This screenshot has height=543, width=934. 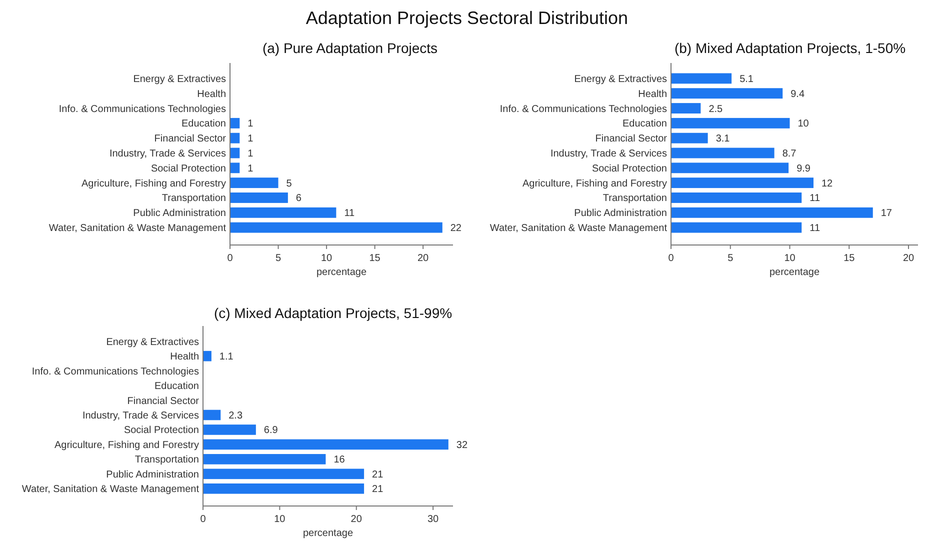 What do you see at coordinates (333, 313) in the screenshot?
I see `chart-title: (c) Mixed Adaptation Projects, 51-99%` at bounding box center [333, 313].